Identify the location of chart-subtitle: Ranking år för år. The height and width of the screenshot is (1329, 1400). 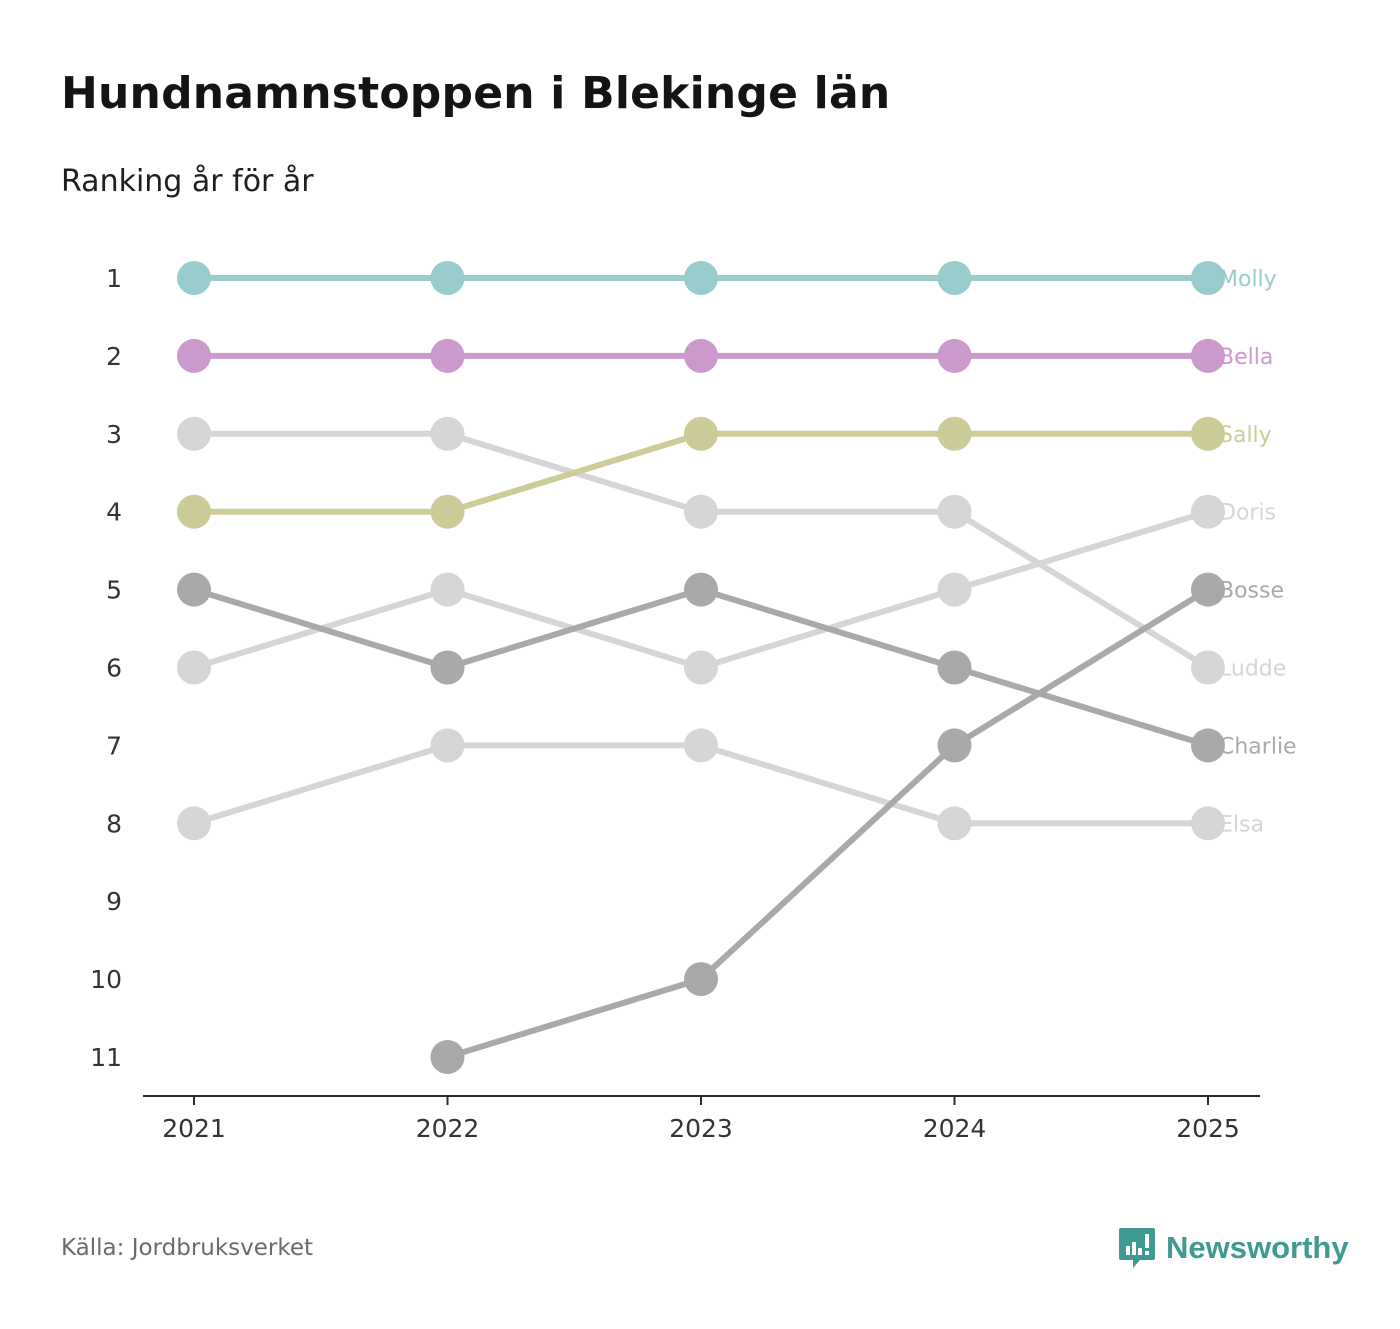
(187, 181).